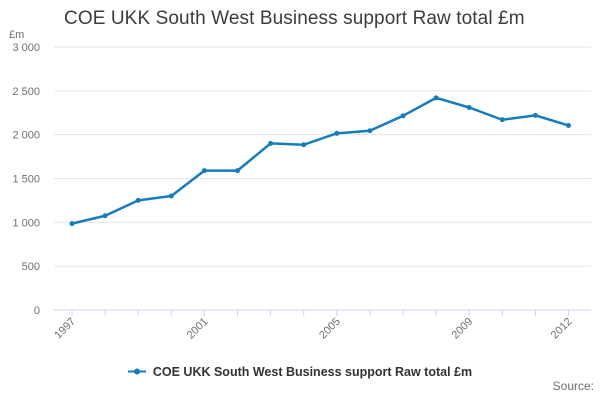 The image size is (600, 400). Describe the element at coordinates (26, 92) in the screenshot. I see `y-tick-label: 2 500` at that location.